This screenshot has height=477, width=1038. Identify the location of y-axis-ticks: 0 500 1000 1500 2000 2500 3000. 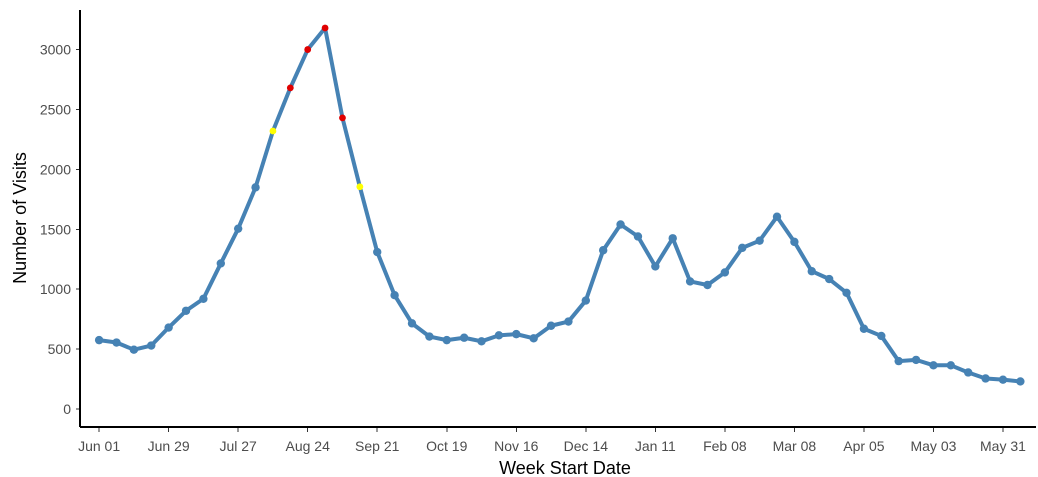
(60, 229).